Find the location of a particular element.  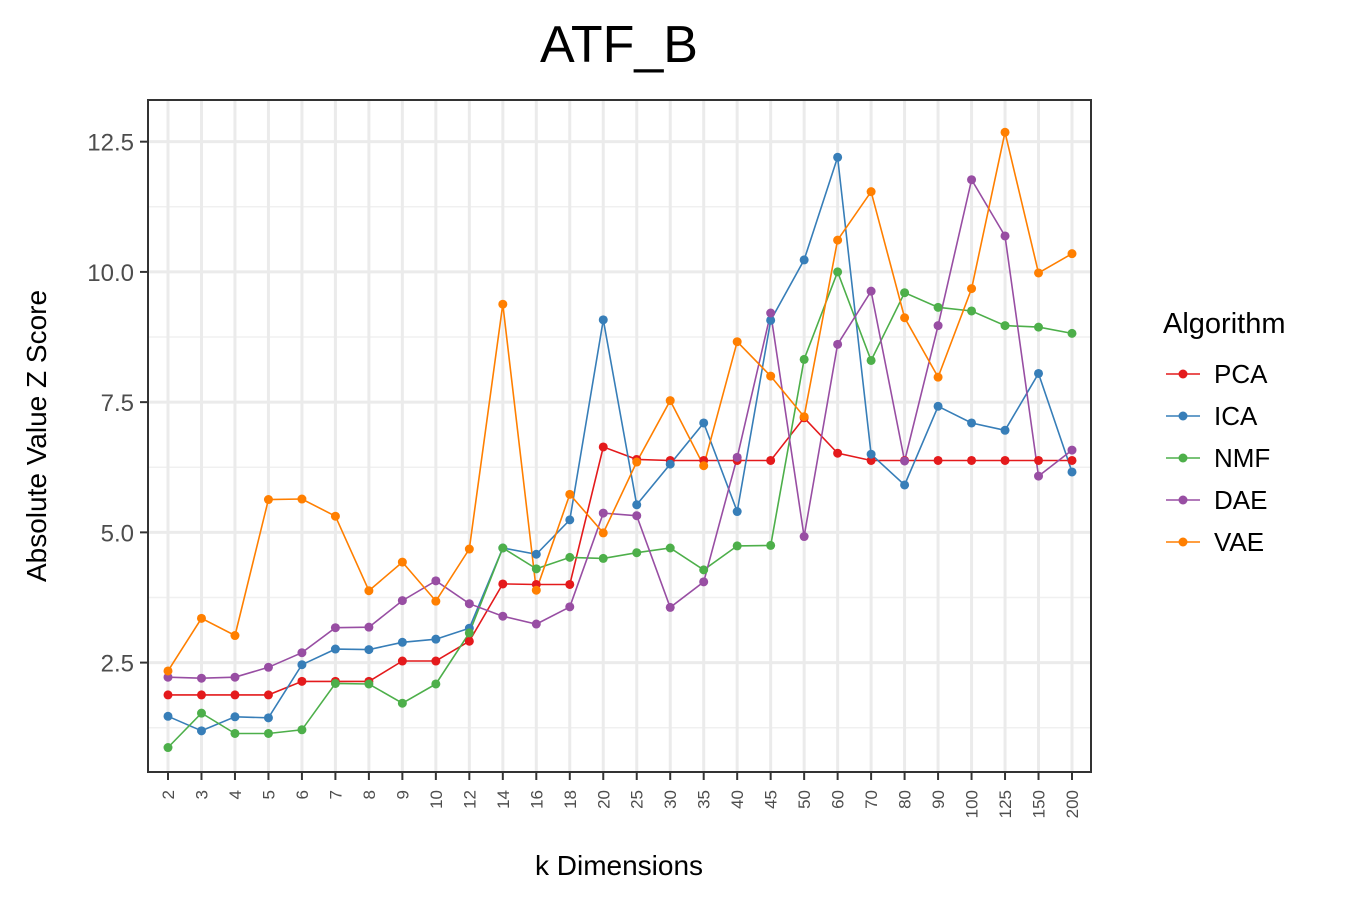

legend-label-nmf: NMF is located at coordinates (1242, 458).